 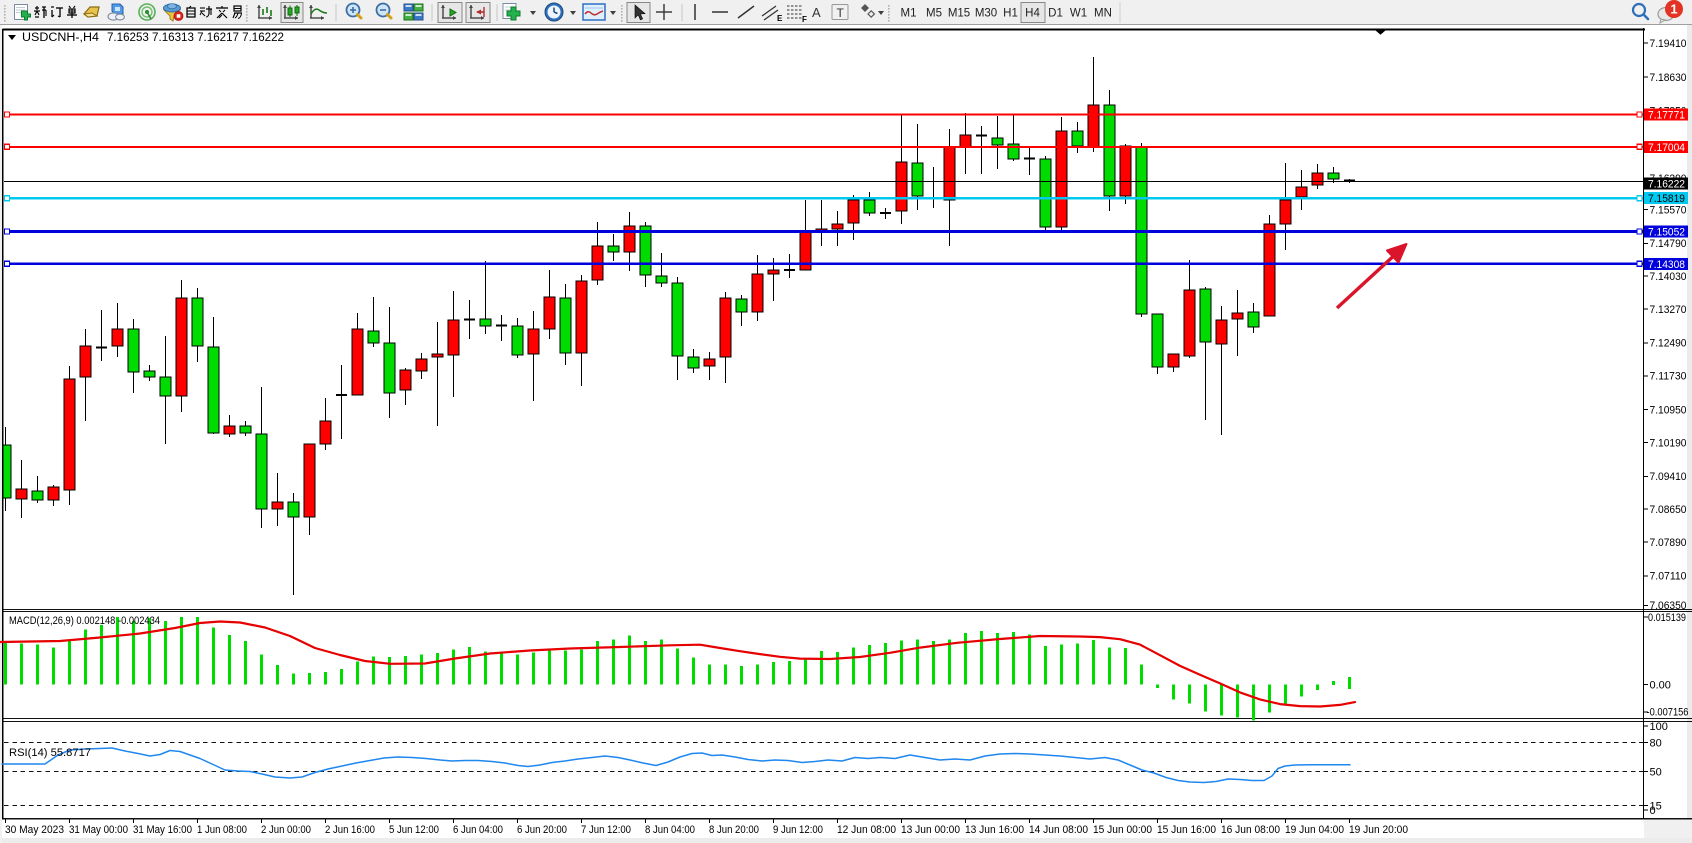 I want to click on svg-text: 15 Jun 16:00, so click(x=1186, y=830).